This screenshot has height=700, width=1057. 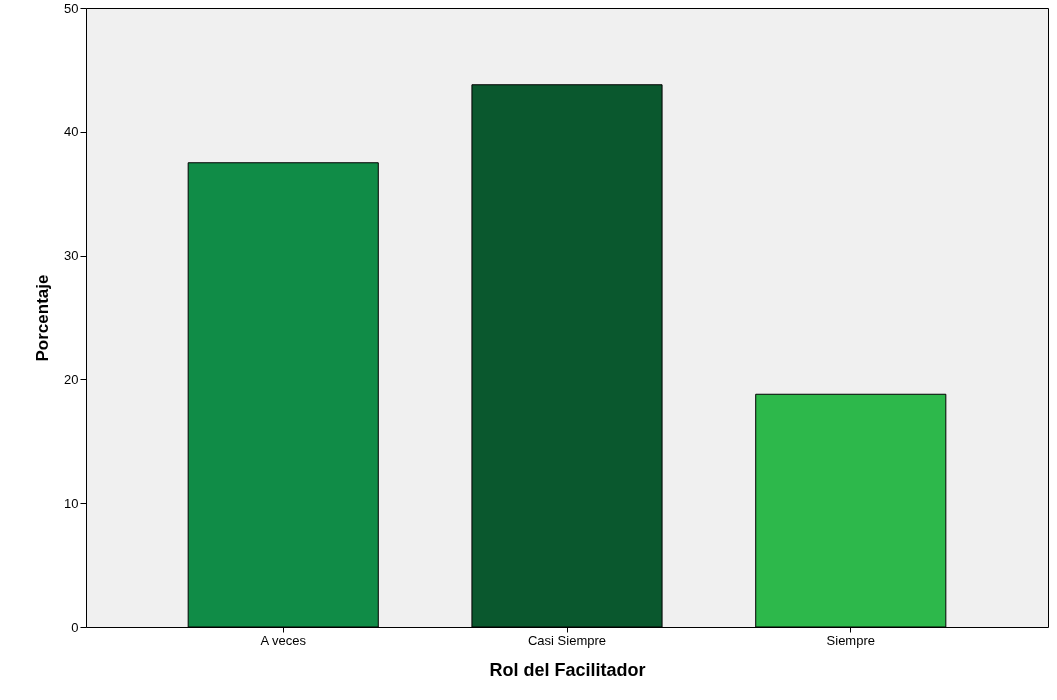 What do you see at coordinates (71, 379) in the screenshot?
I see `y-tick-label: 20` at bounding box center [71, 379].